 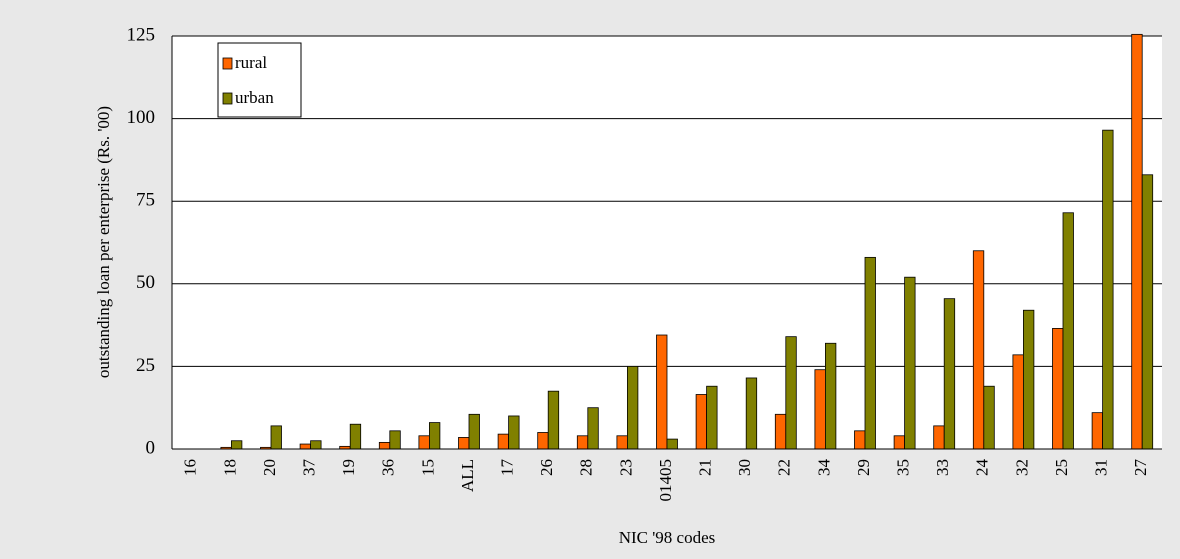 I want to click on x-tick-label: 35, so click(x=903, y=467).